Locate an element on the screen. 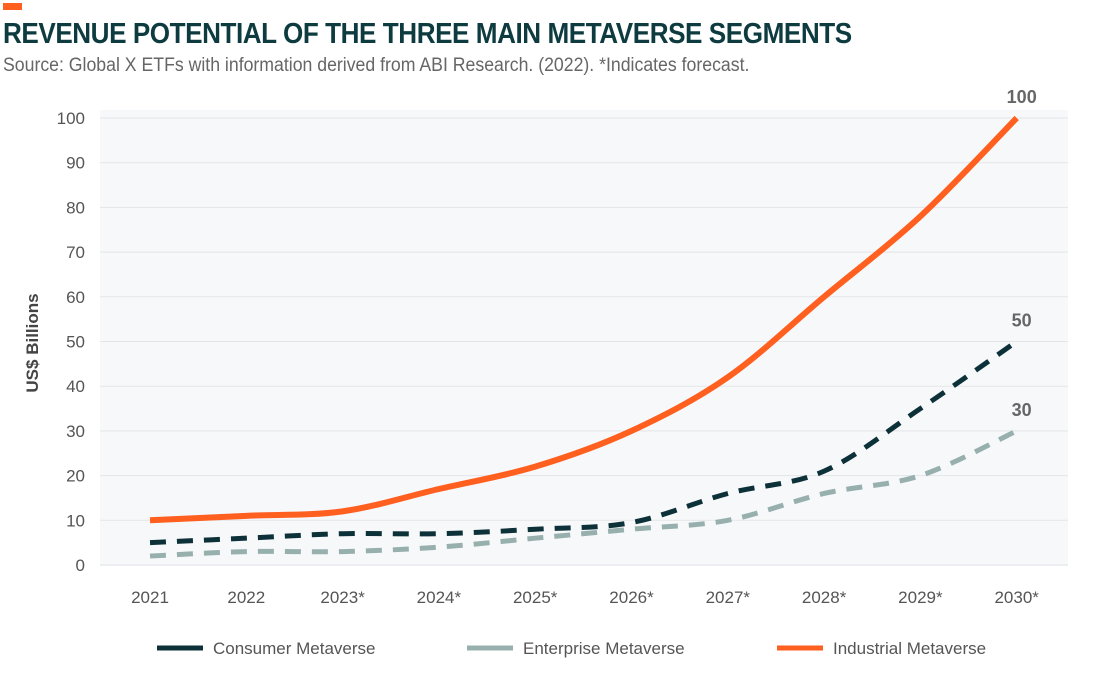  y-axis-label: US$ Billions is located at coordinates (32, 342).